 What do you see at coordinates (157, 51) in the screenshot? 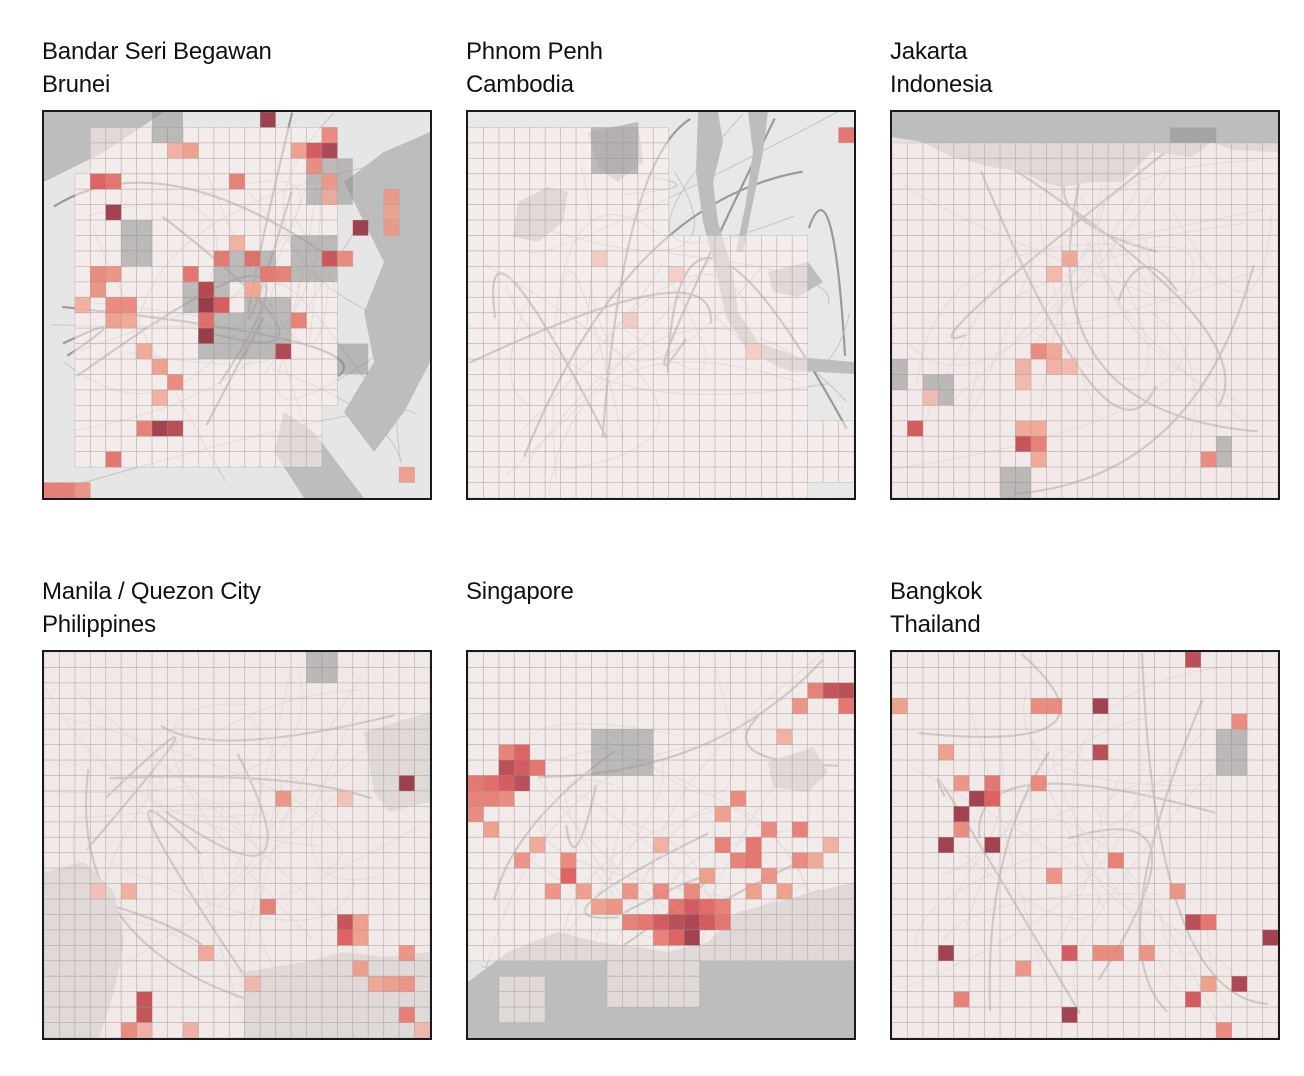
I see `city-name: Bandar Seri Begawan` at bounding box center [157, 51].